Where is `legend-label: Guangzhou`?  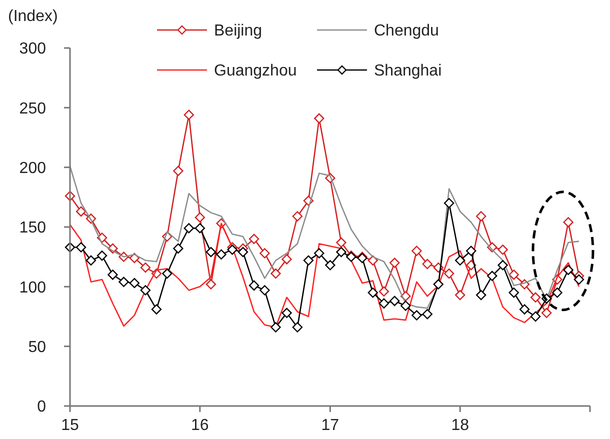 legend-label: Guangzhou is located at coordinates (255, 71).